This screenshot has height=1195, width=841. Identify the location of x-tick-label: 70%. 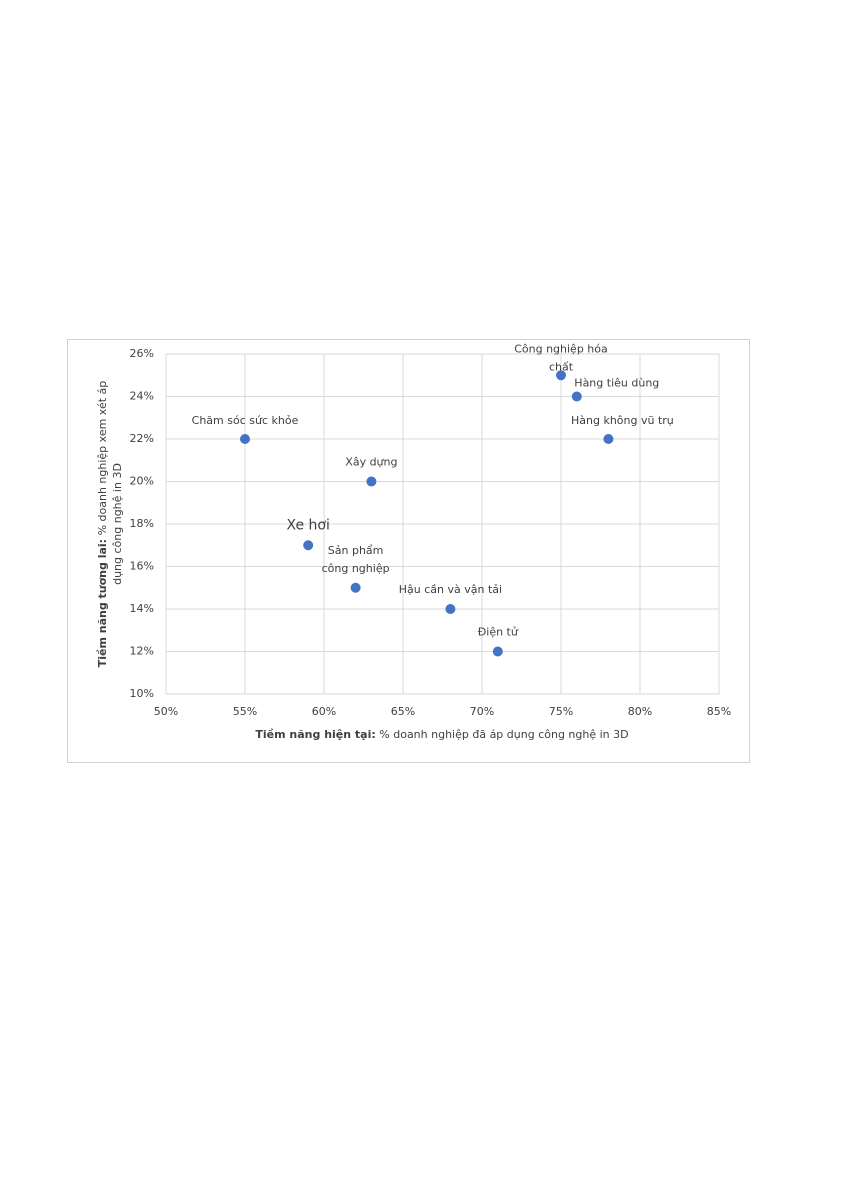
(482, 711).